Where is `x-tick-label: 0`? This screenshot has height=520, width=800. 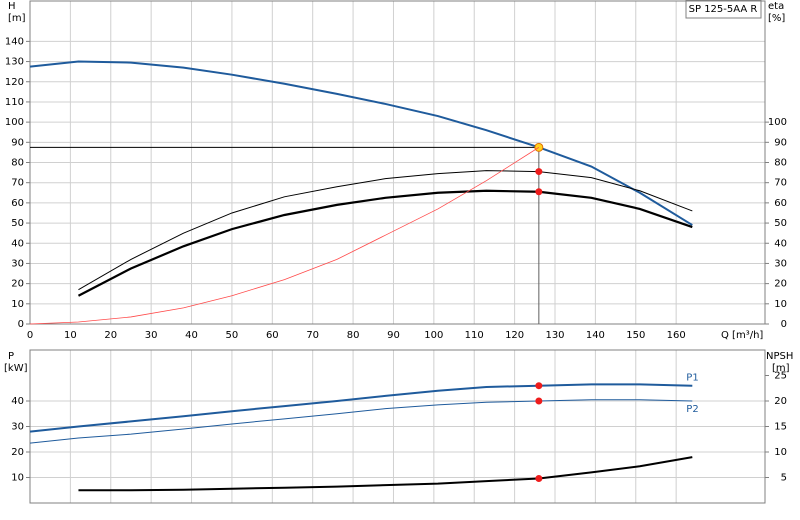
x-tick-label: 0 is located at coordinates (30, 335).